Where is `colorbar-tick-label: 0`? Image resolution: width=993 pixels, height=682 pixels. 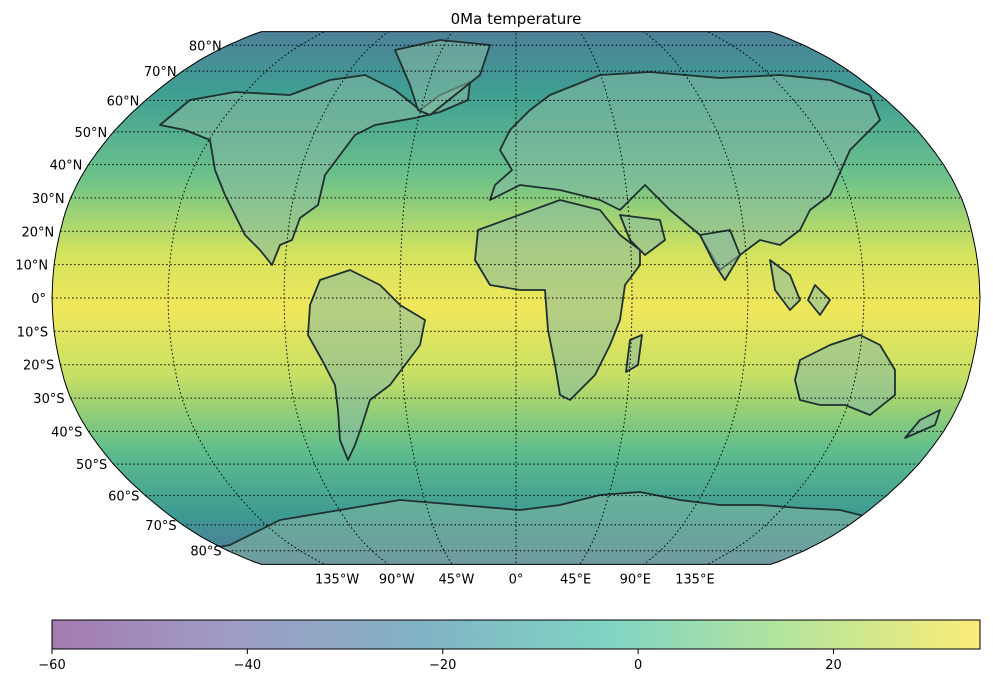 colorbar-tick-label: 0 is located at coordinates (638, 665).